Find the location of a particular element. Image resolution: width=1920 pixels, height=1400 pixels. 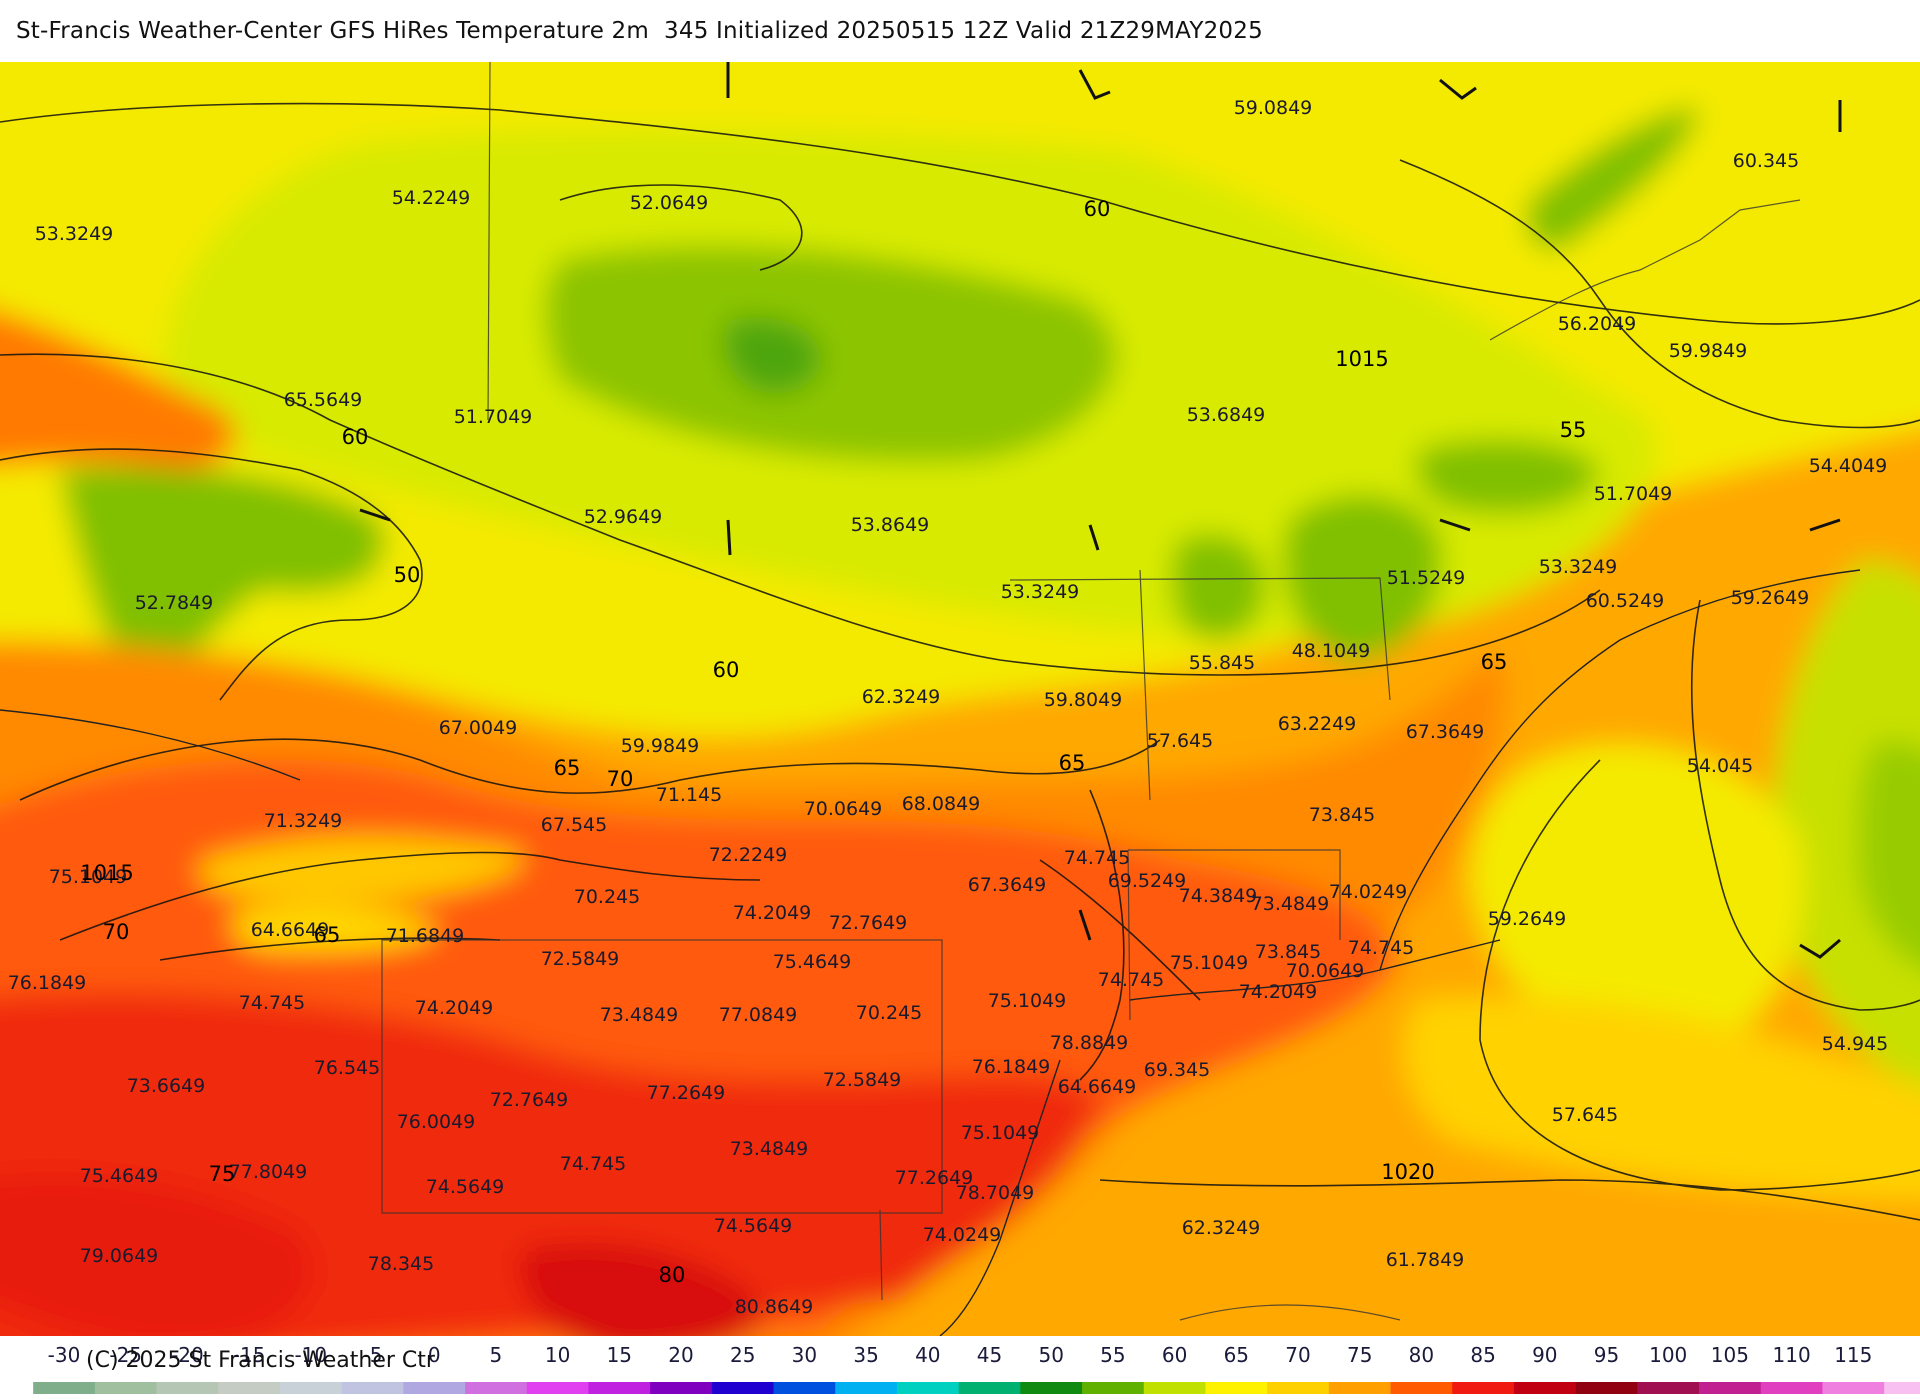

point-value-label: 53.3249 is located at coordinates (74, 234).